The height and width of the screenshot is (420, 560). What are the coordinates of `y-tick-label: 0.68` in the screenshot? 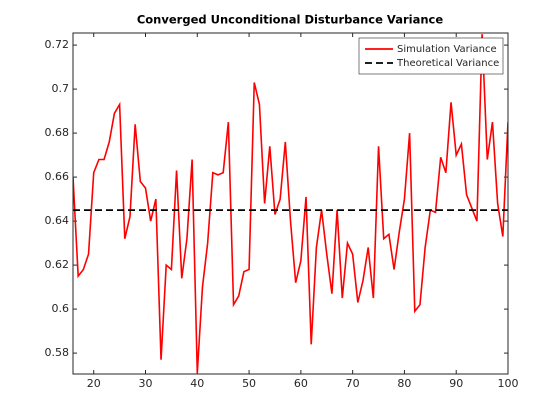 It's located at (57, 132).